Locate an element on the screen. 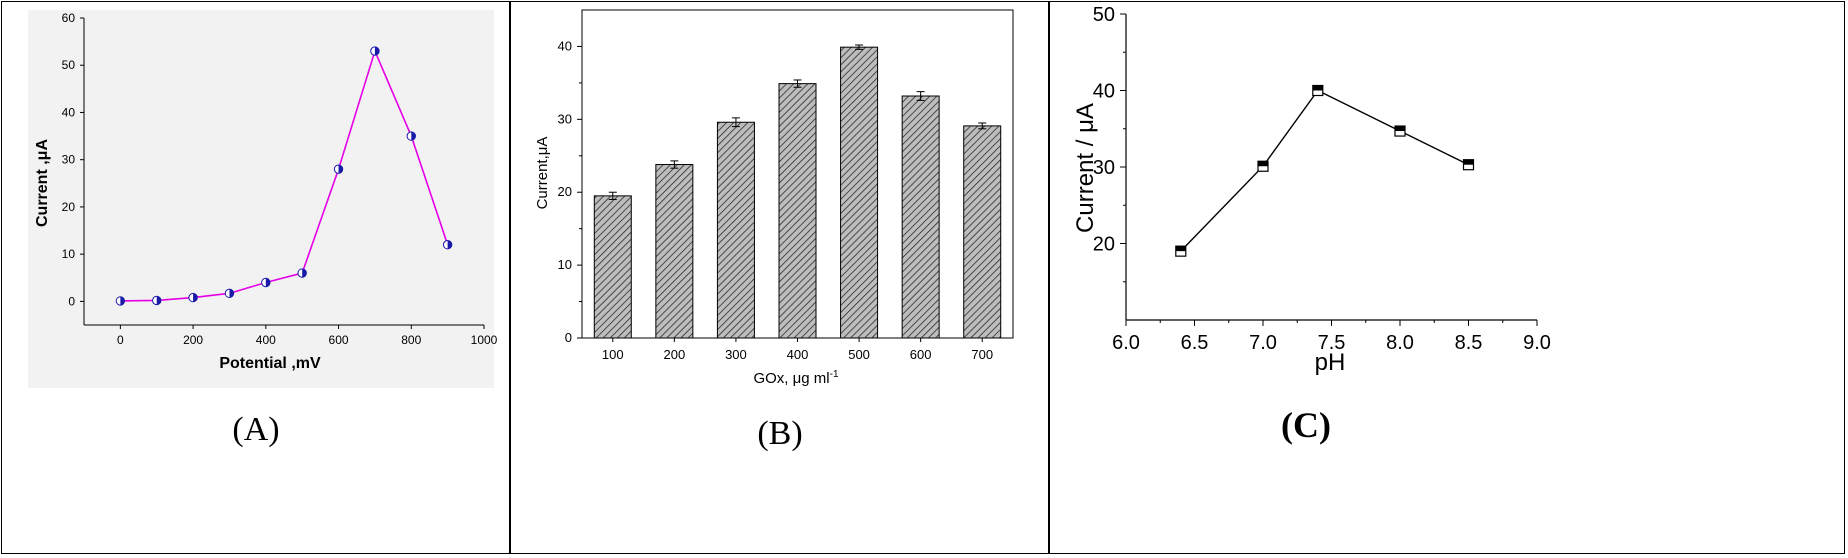  chart-b-xlabel-main: GOx, μg ml is located at coordinates (791, 378).